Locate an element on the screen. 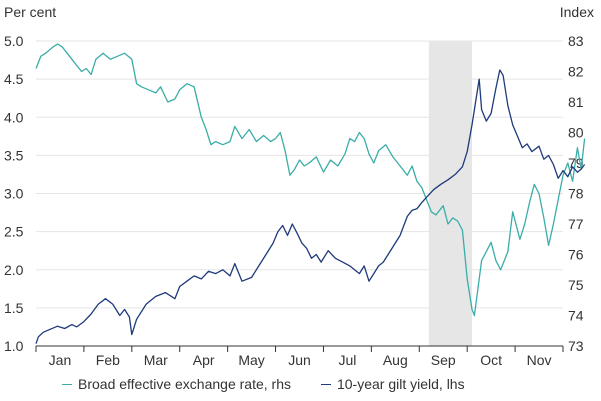  legend-item-exchange-rate: Broad effective exchange rate, rhs is located at coordinates (176, 384).